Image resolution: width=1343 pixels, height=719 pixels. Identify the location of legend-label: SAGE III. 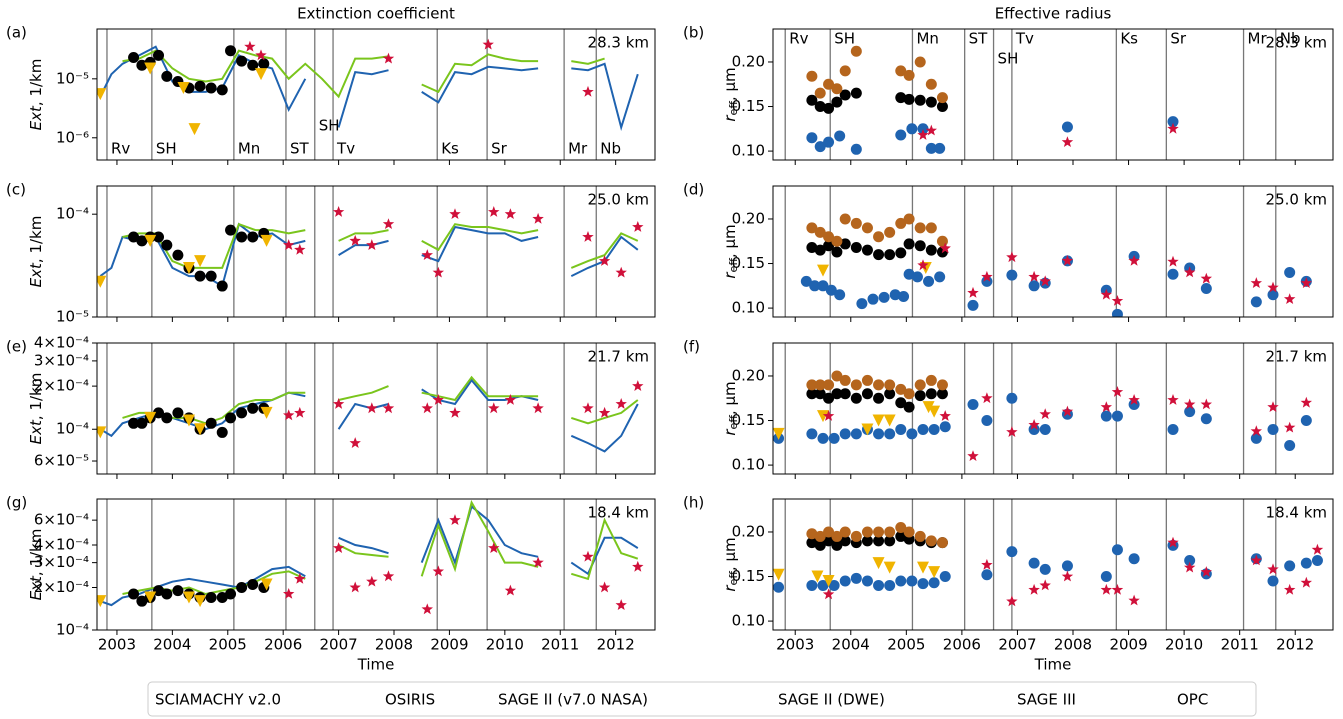
(1046, 700).